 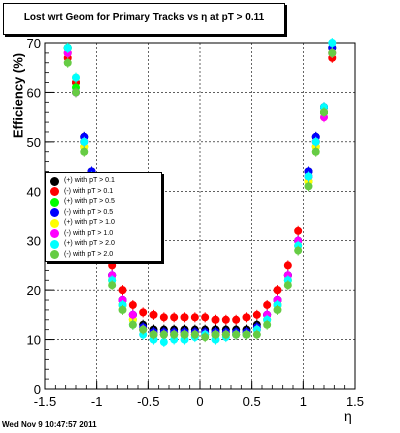 I want to click on y-tick-label: 60, so click(x=34, y=92).